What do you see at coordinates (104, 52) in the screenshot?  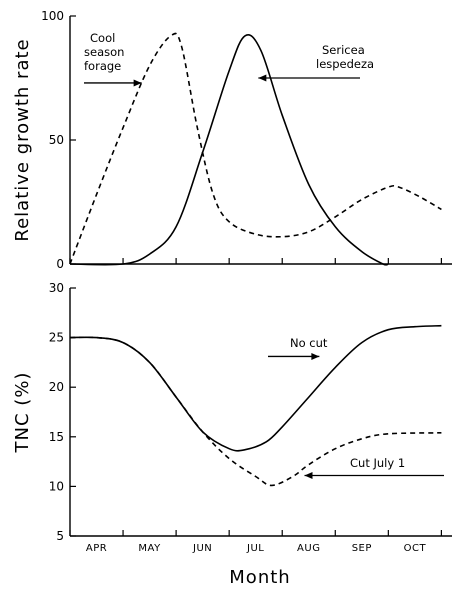 I see `annot-cool-season-2: season` at bounding box center [104, 52].